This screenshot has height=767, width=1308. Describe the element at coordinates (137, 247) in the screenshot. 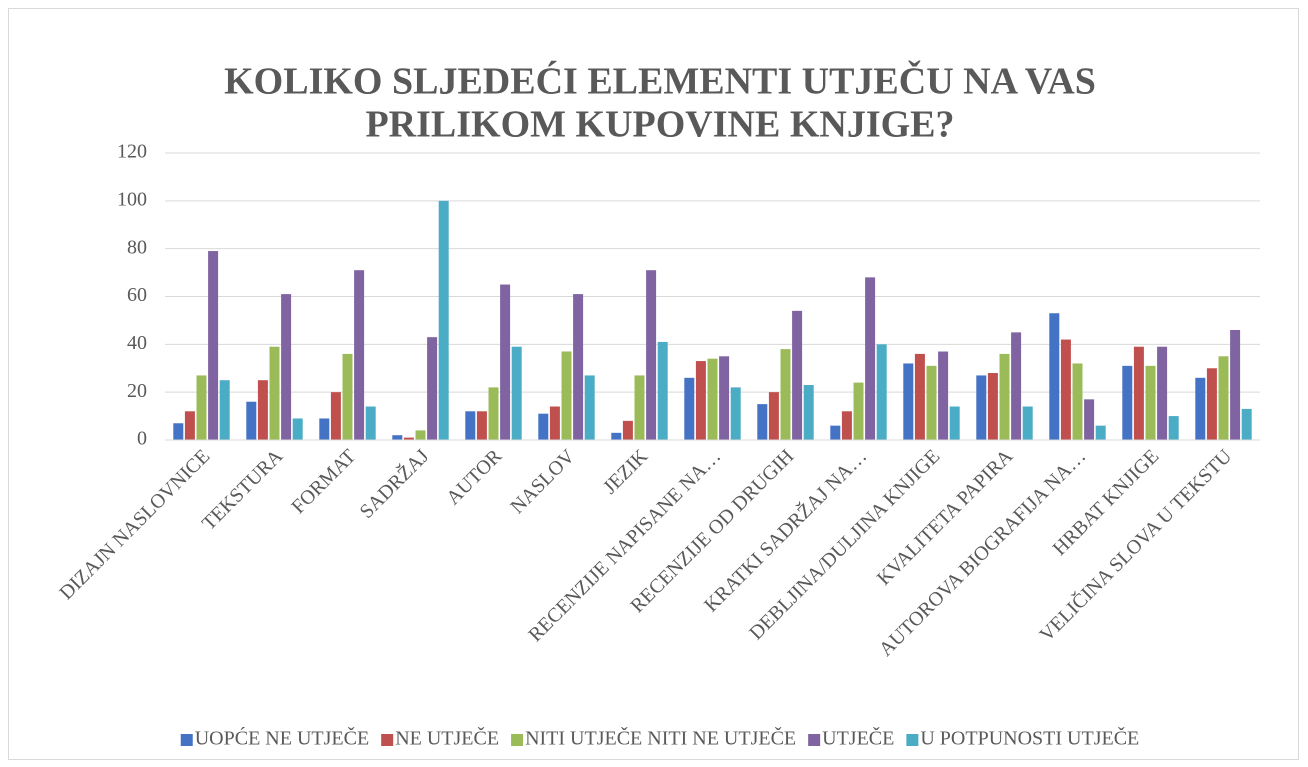

I see `y-tick-label: 80` at that location.